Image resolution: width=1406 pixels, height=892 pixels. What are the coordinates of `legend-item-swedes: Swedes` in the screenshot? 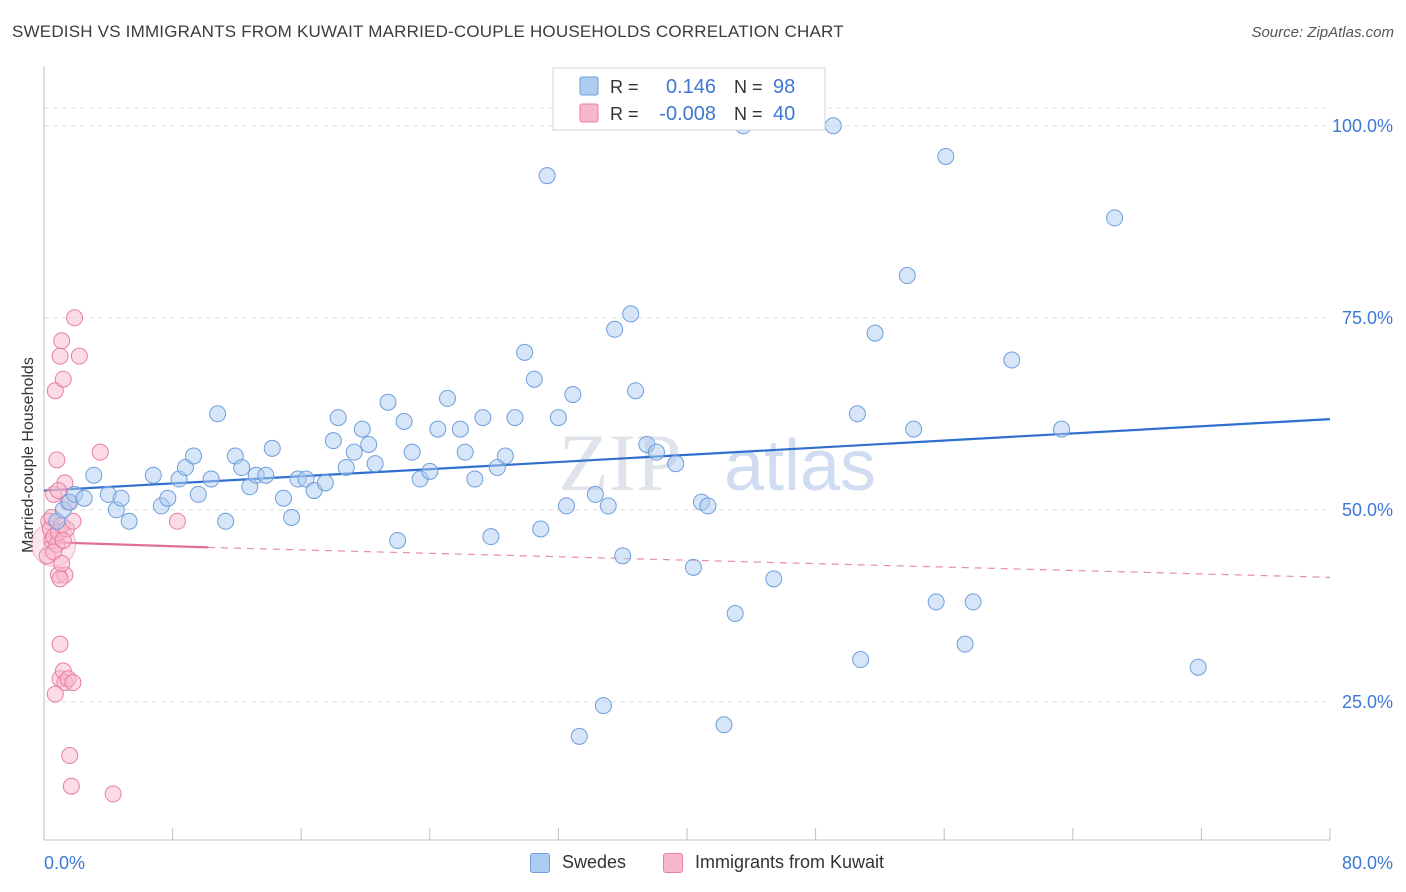 It's located at (578, 862).